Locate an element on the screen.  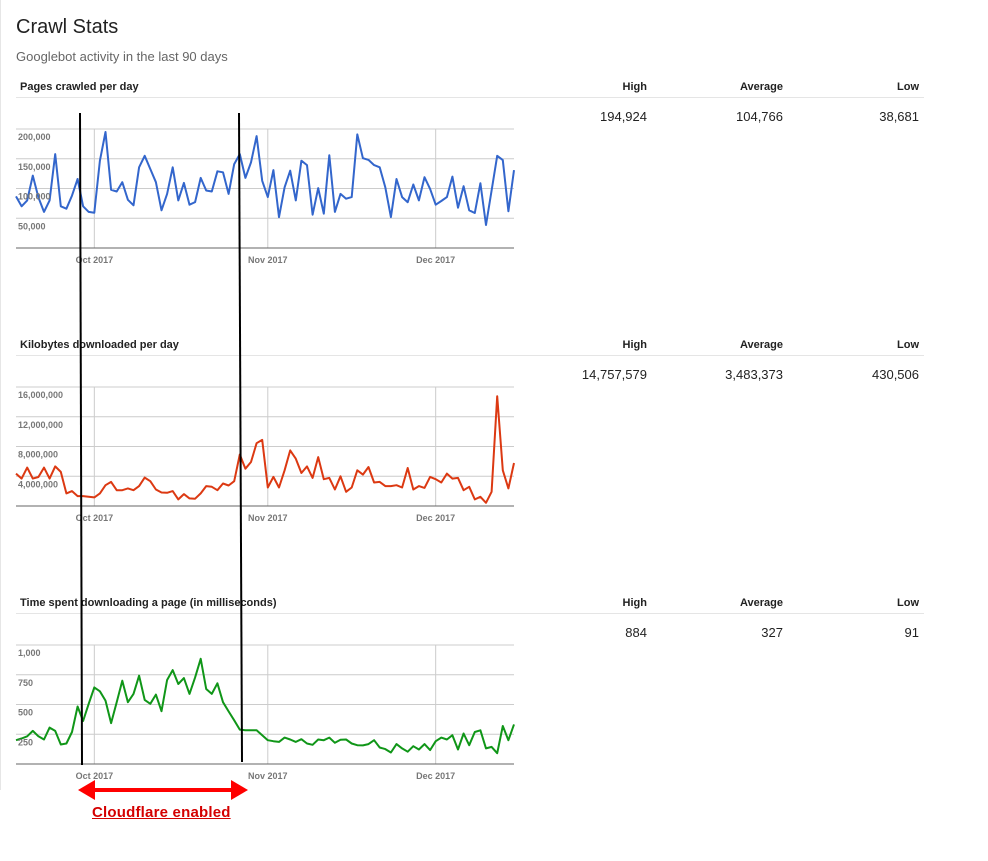
y-tick-label: 250 is located at coordinates (25, 742).